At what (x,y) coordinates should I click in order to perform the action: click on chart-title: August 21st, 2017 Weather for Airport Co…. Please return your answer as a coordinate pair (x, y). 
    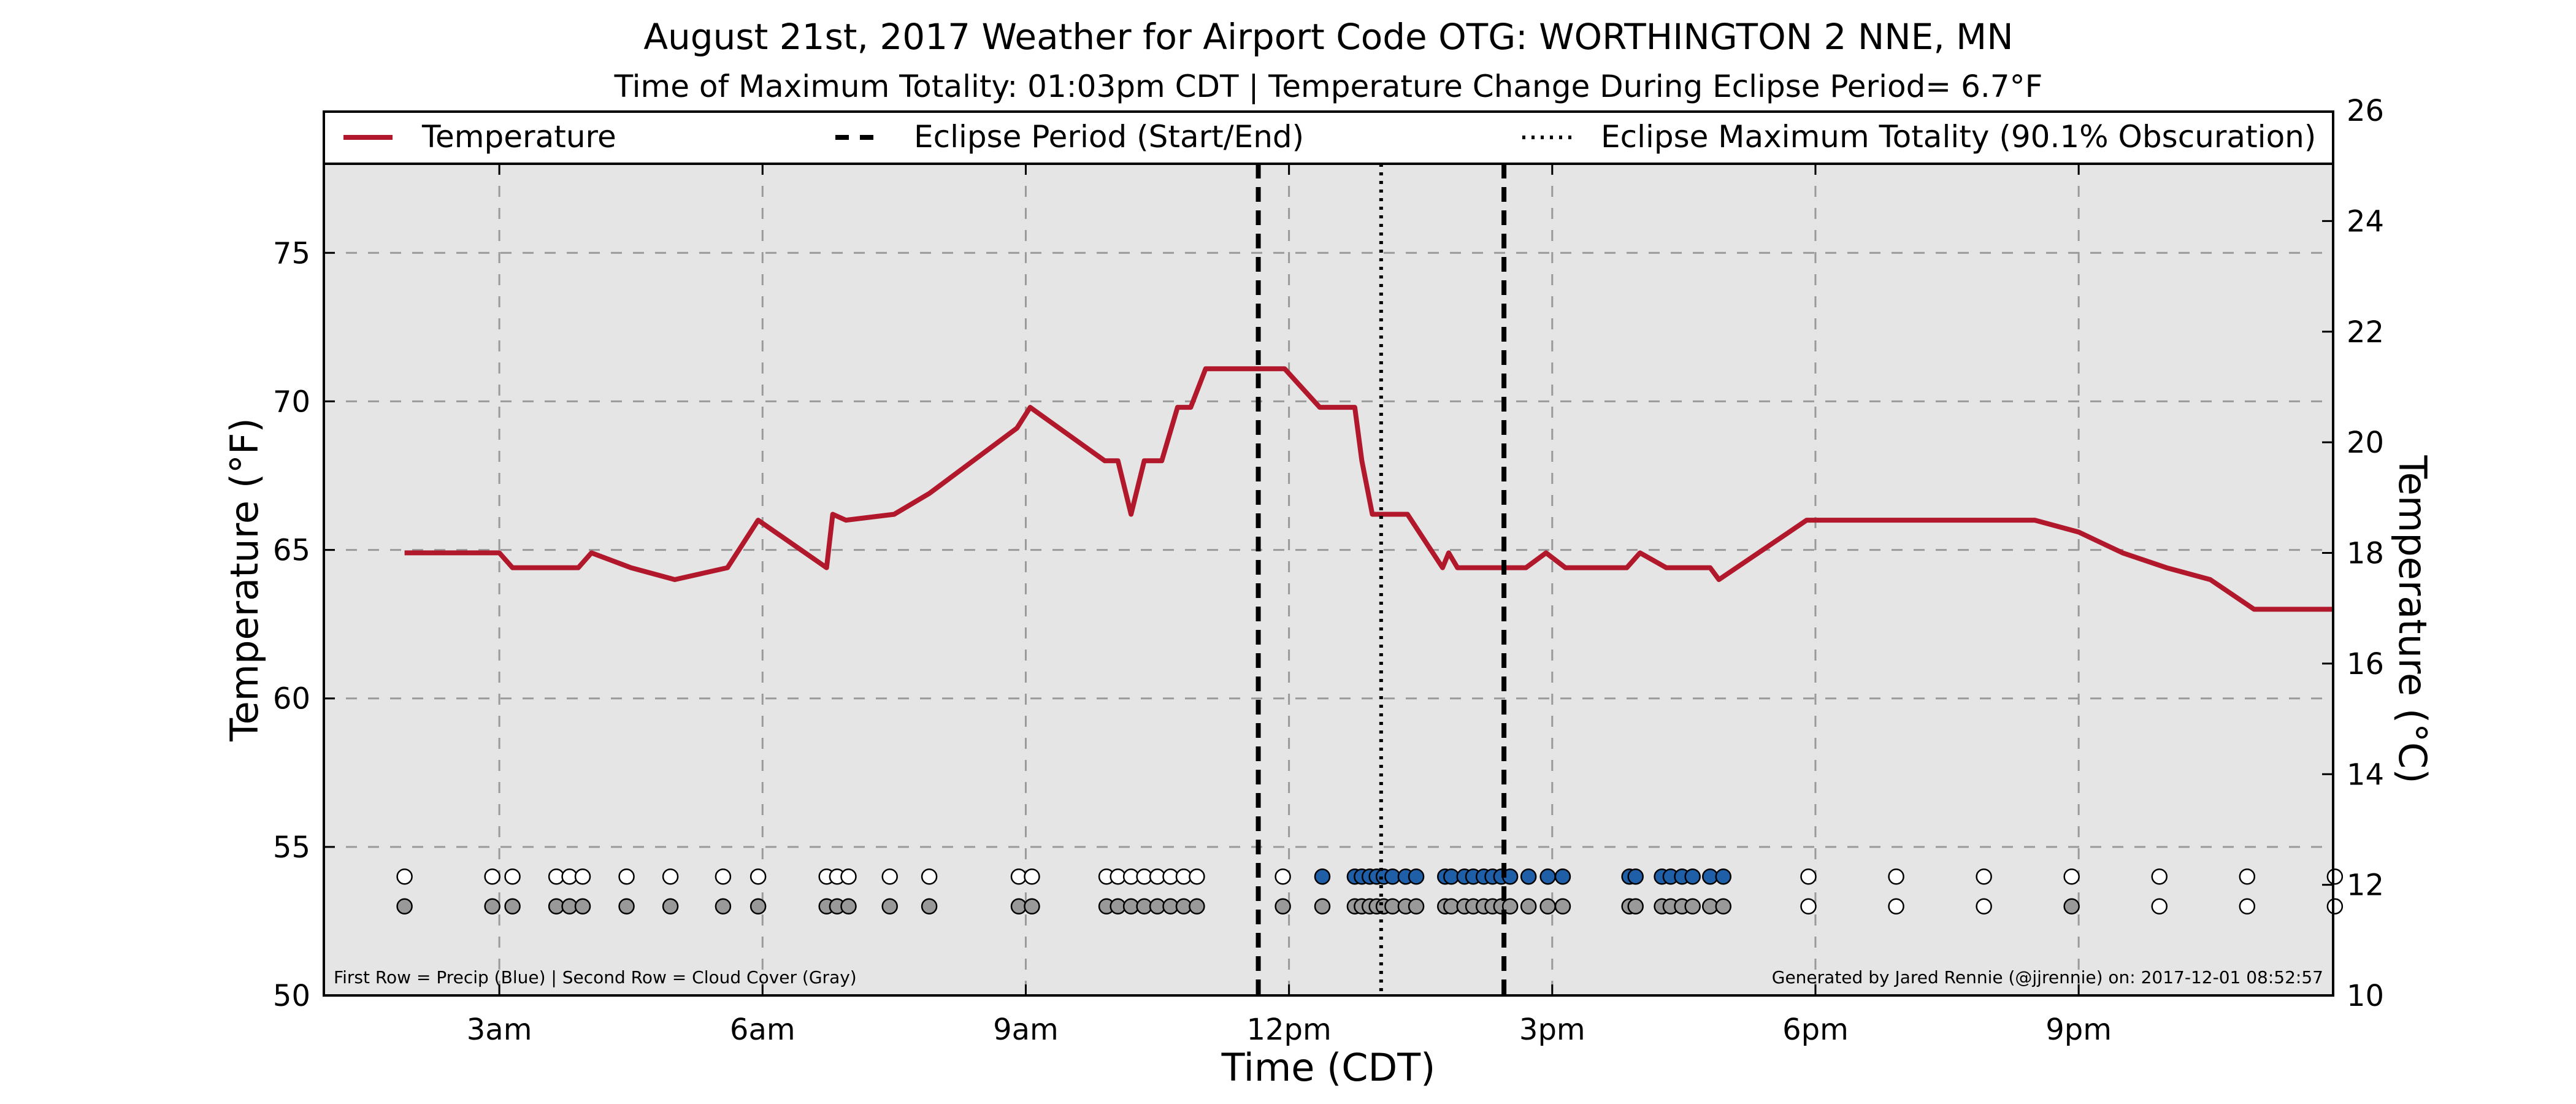
    Looking at the image, I should click on (1328, 37).